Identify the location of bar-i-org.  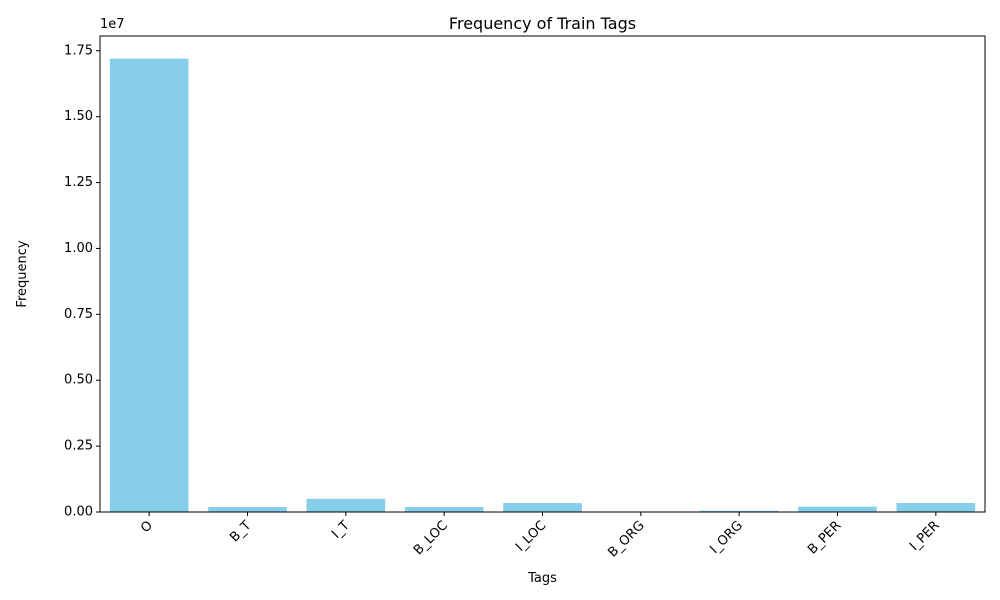
(739, 511).